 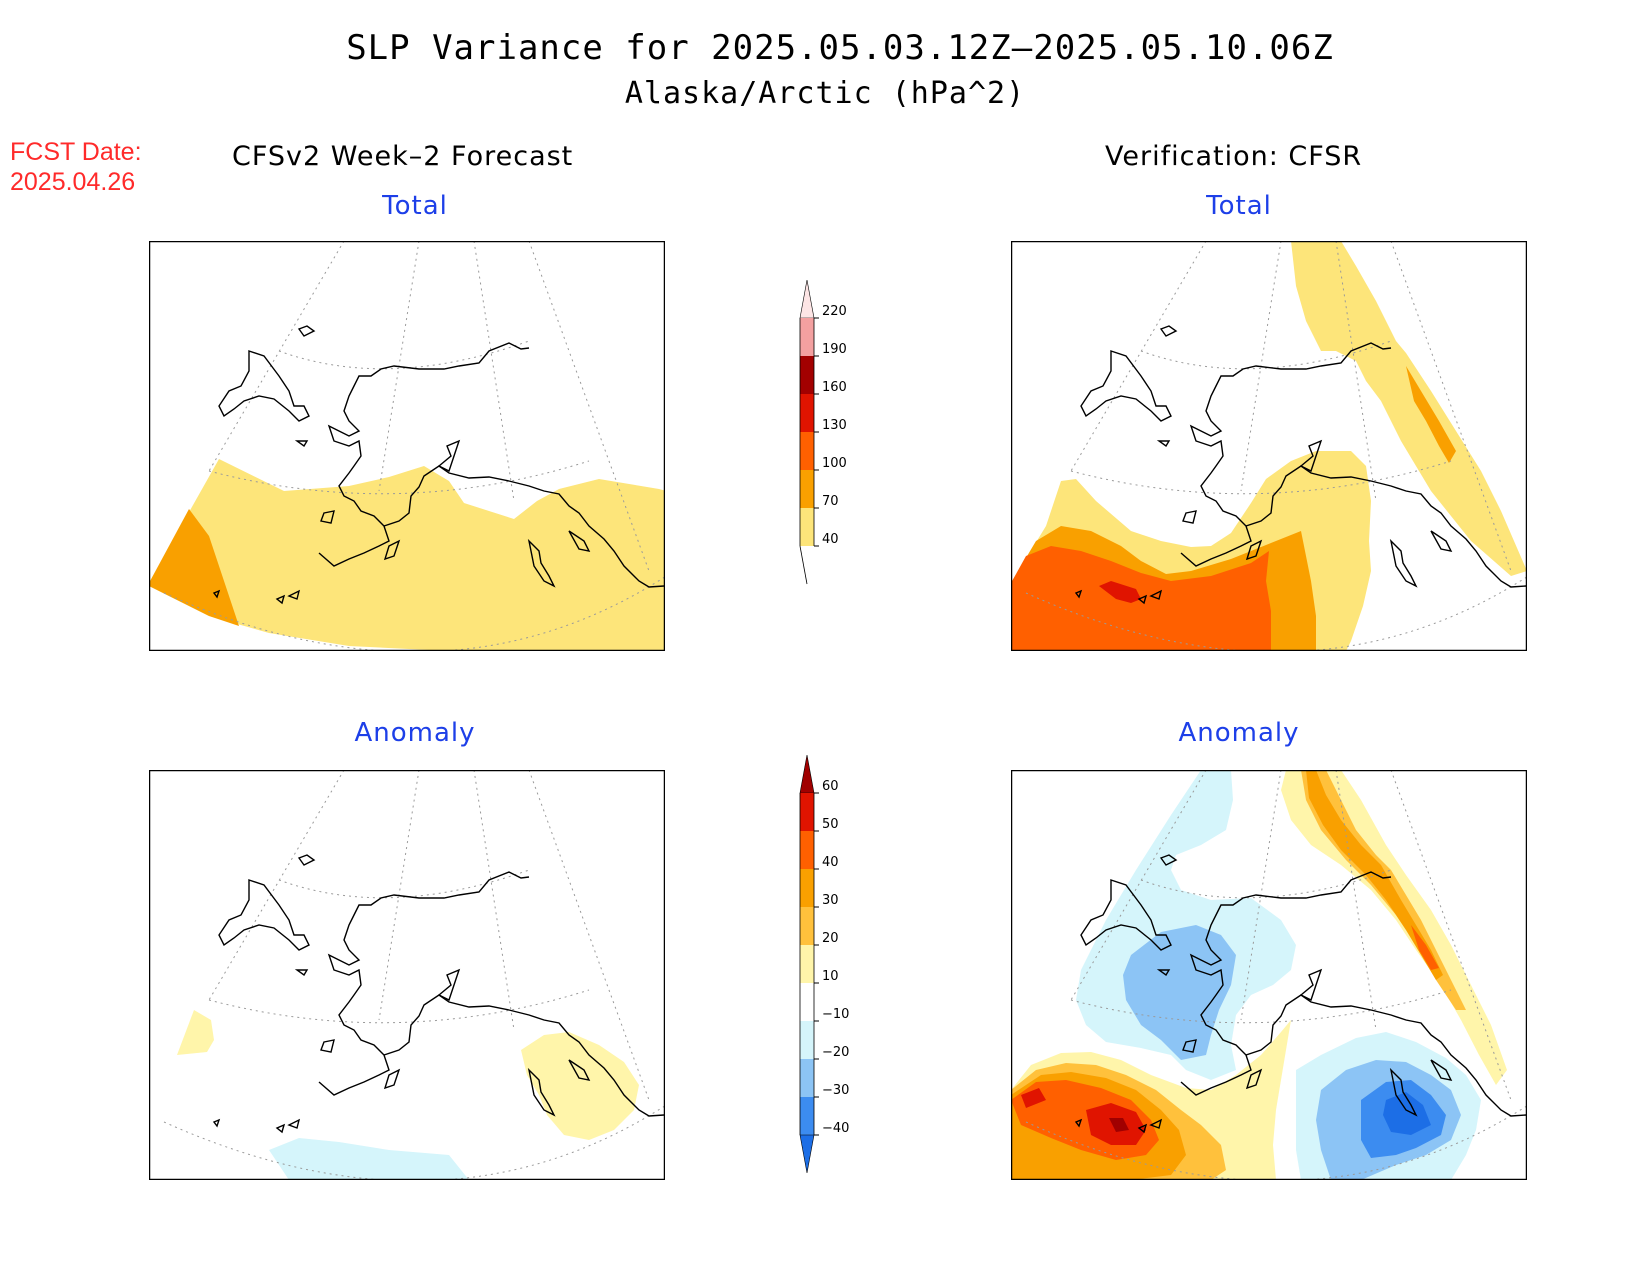 What do you see at coordinates (415, 733) in the screenshot?
I see `panel-title-forecast-anomaly: Anomaly` at bounding box center [415, 733].